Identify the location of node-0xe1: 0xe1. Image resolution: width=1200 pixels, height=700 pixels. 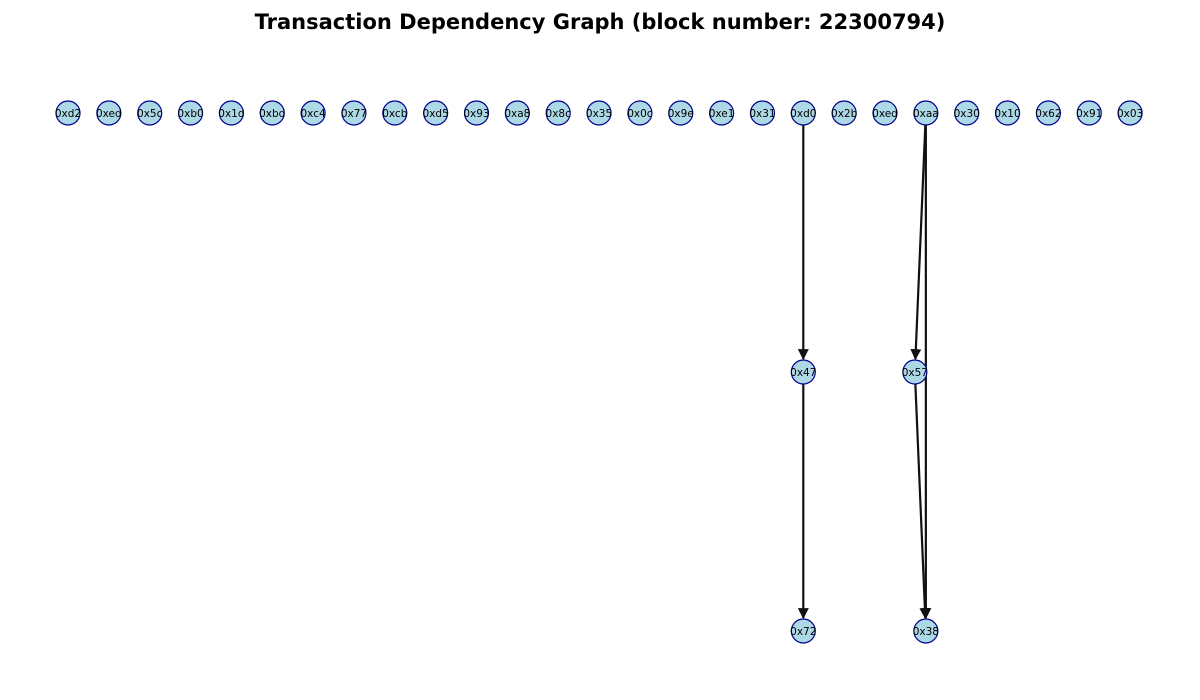
(721, 113).